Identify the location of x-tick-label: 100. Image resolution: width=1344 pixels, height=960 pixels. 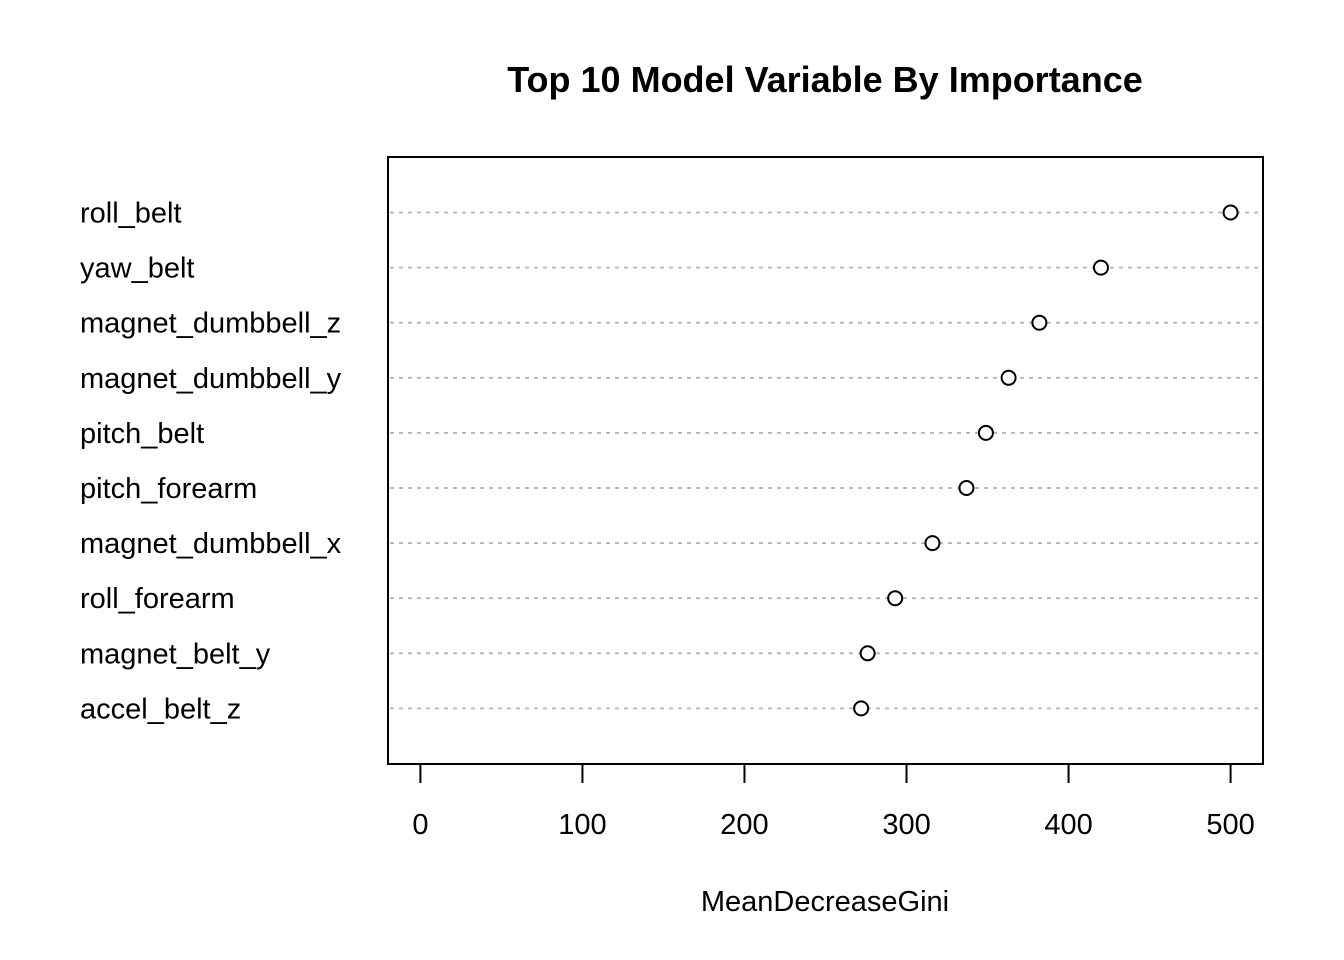
(582, 825).